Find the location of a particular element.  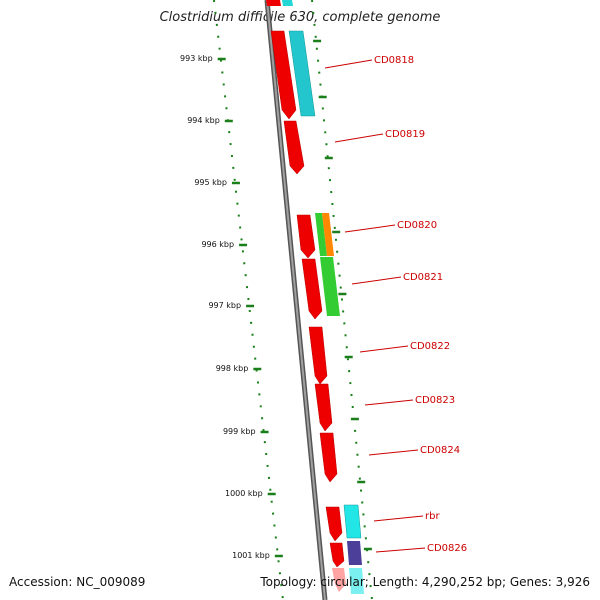

scale-tick-label: 999 kbp is located at coordinates (239, 431).